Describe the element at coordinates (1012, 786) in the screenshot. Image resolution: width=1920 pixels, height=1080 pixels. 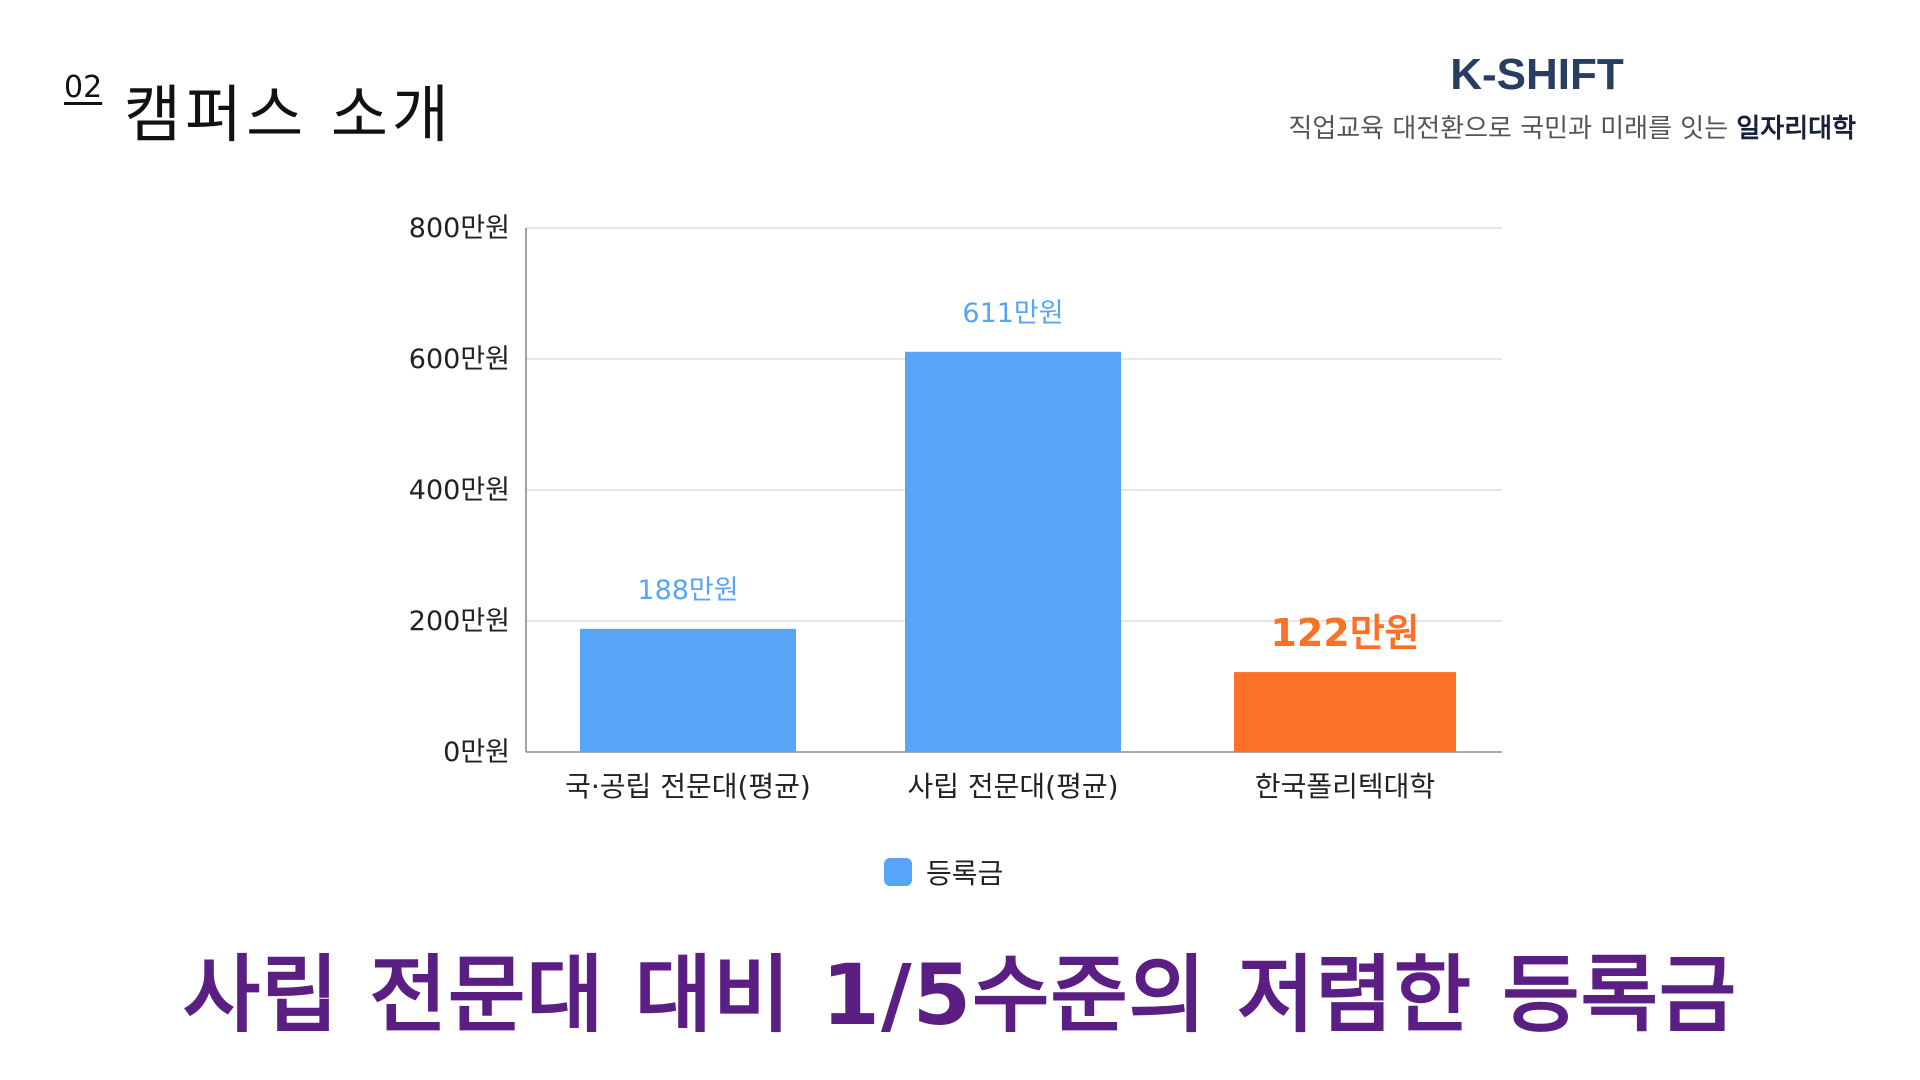
I see `x-category-label-2: 사립 전문대(평균)` at that location.